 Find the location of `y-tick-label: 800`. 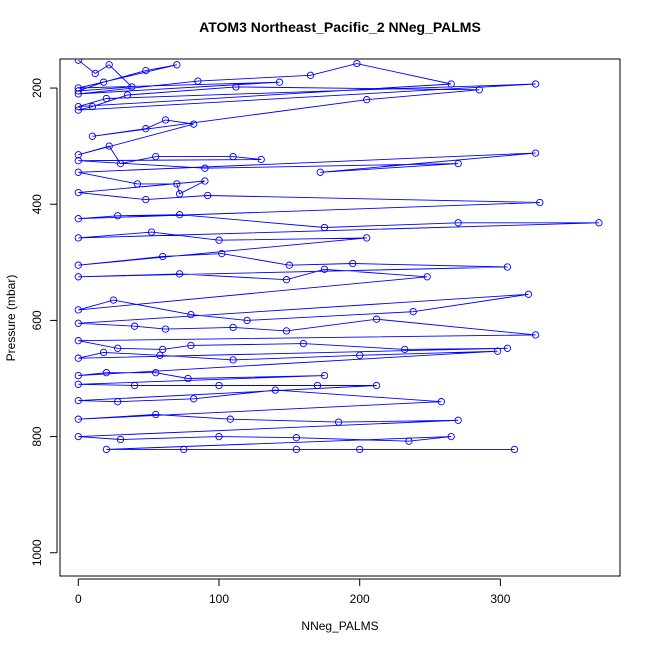

y-tick-label: 800 is located at coordinates (37, 436).